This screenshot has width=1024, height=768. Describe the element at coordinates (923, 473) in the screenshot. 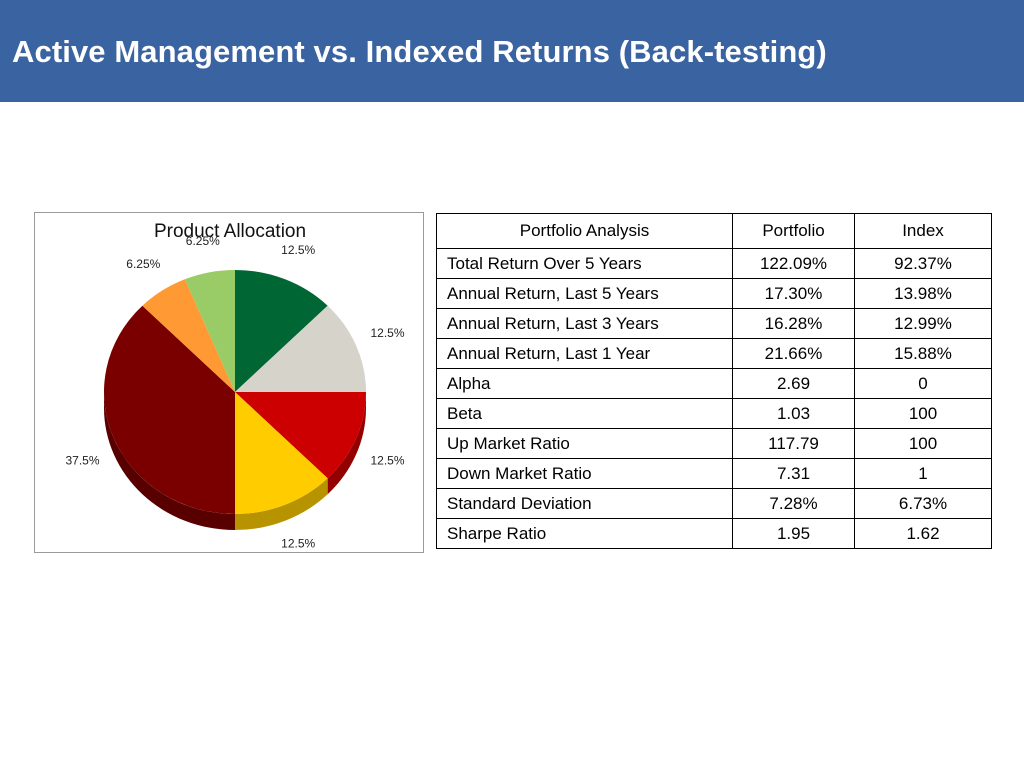

I see `index-value-cell: 1` at that location.